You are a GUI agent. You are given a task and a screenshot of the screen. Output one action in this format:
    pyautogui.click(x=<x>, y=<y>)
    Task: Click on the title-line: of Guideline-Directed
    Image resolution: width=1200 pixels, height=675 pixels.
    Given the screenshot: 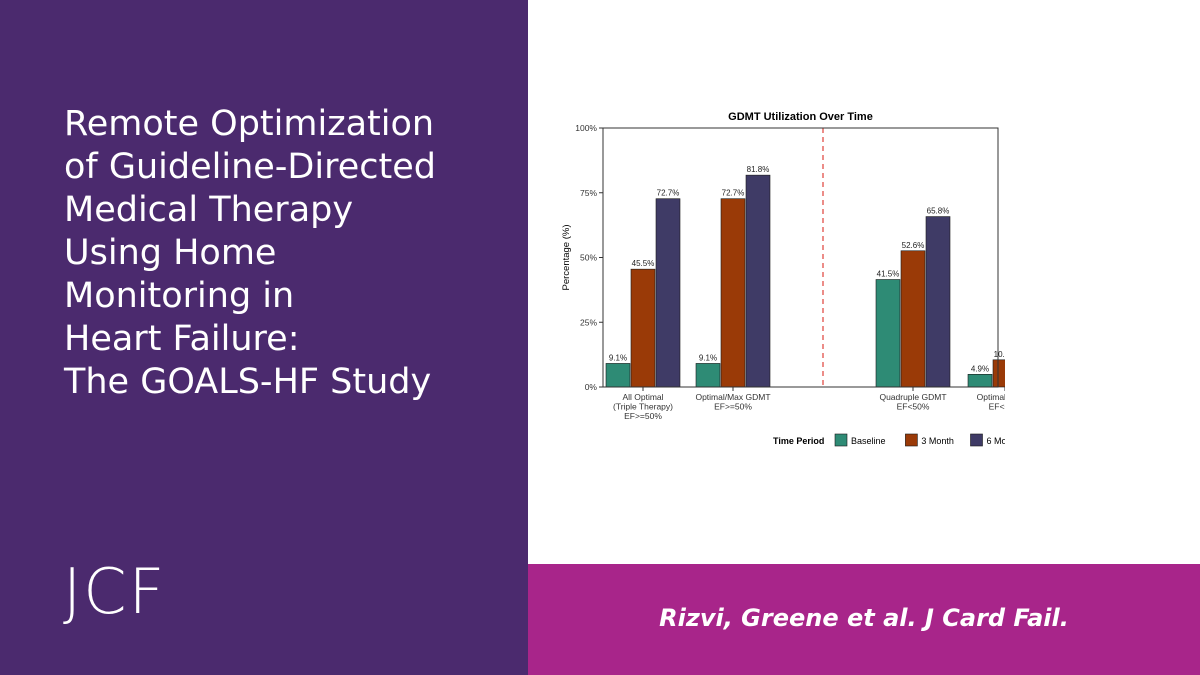 What is the action you would take?
    pyautogui.click(x=250, y=167)
    